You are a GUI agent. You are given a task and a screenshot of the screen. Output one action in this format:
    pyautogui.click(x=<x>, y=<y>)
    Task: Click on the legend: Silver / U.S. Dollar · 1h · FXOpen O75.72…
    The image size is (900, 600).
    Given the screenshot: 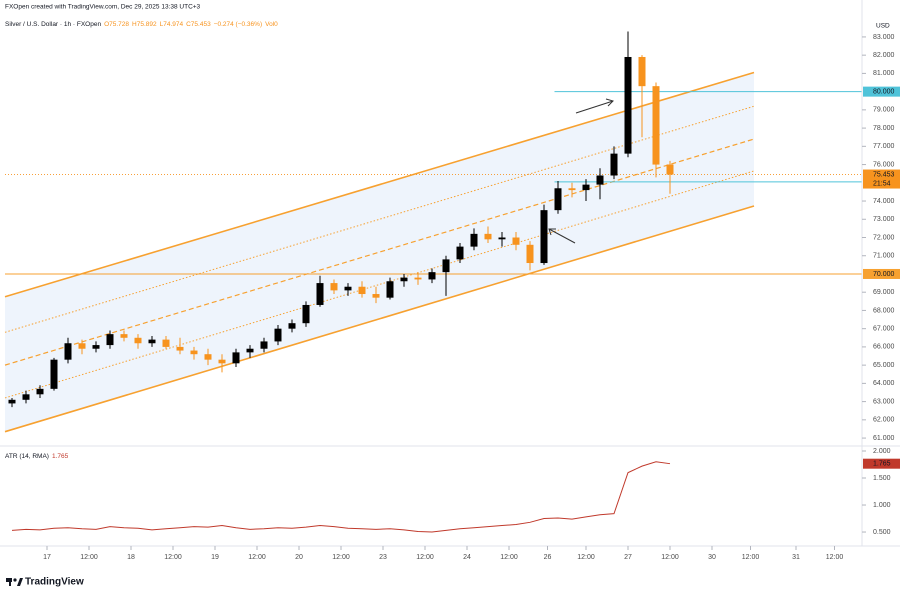 What is the action you would take?
    pyautogui.click(x=141, y=24)
    